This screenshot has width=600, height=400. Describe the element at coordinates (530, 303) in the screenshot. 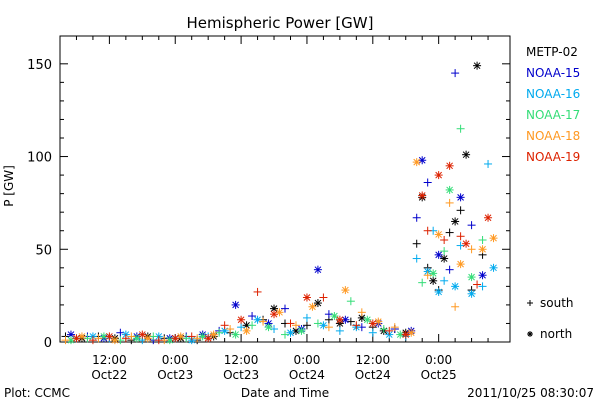

I see `plus-symbol` at that location.